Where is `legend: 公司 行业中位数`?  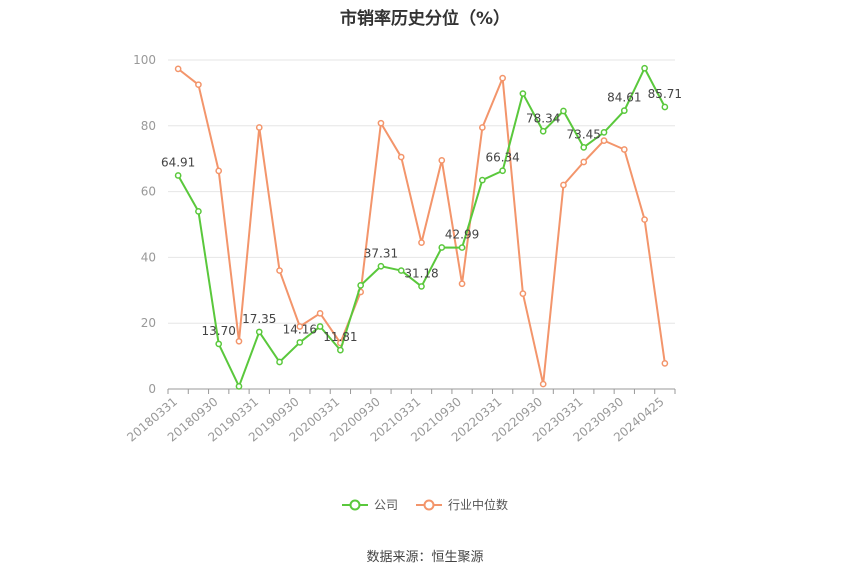 legend: 公司 行业中位数 is located at coordinates (425, 504).